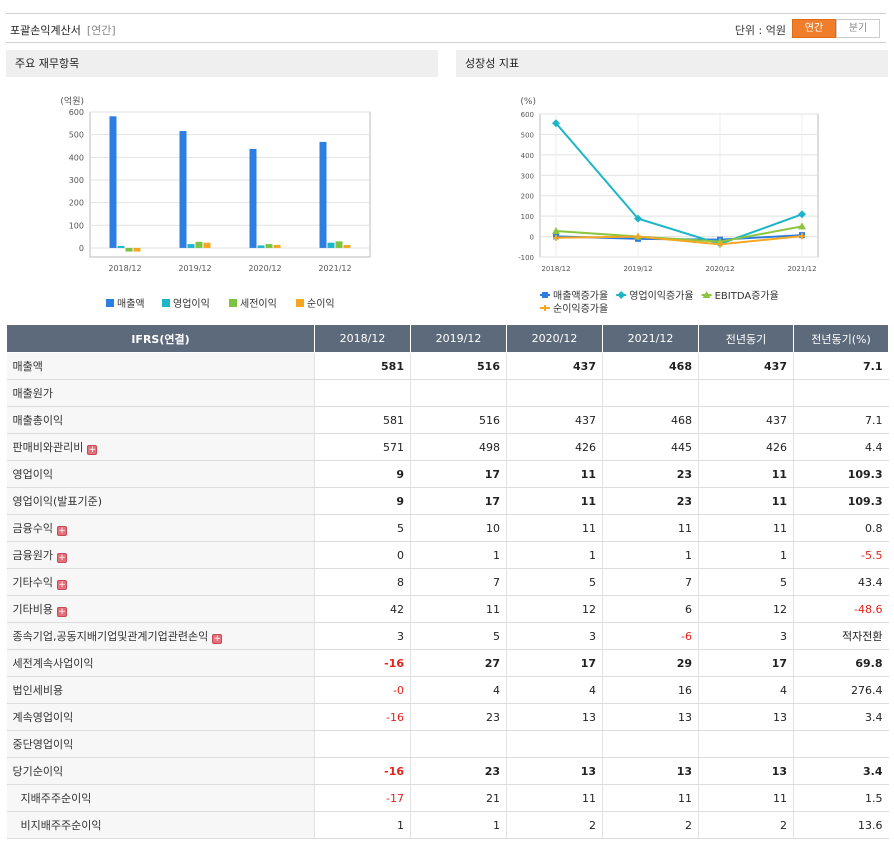 This screenshot has height=850, width=894. I want to click on row-label-text: 법인세비용, so click(38, 690).